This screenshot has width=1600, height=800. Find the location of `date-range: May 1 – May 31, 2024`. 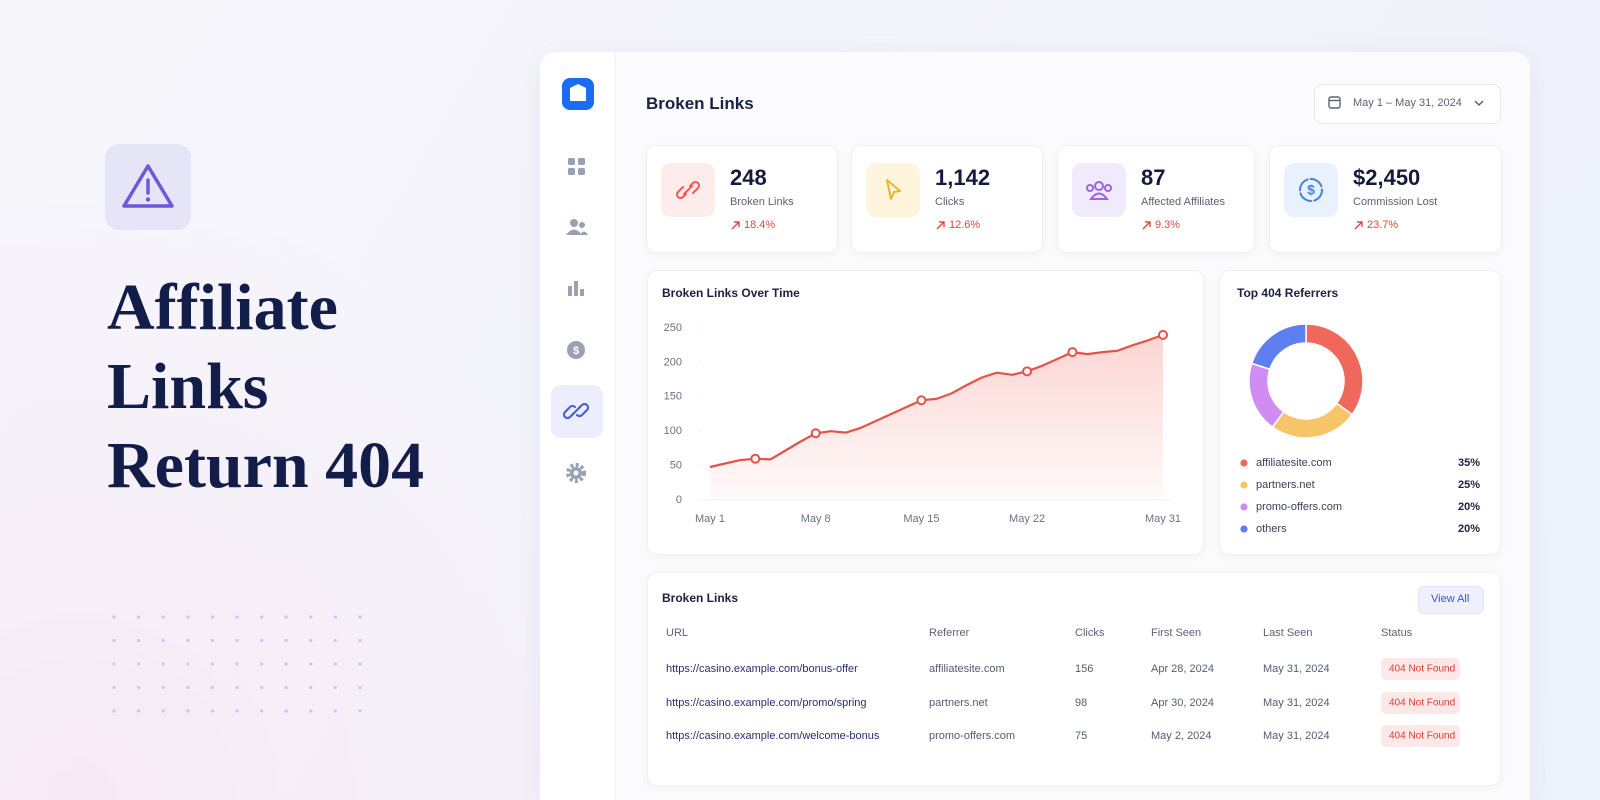

date-range: May 1 – May 31, 2024 is located at coordinates (1407, 103).